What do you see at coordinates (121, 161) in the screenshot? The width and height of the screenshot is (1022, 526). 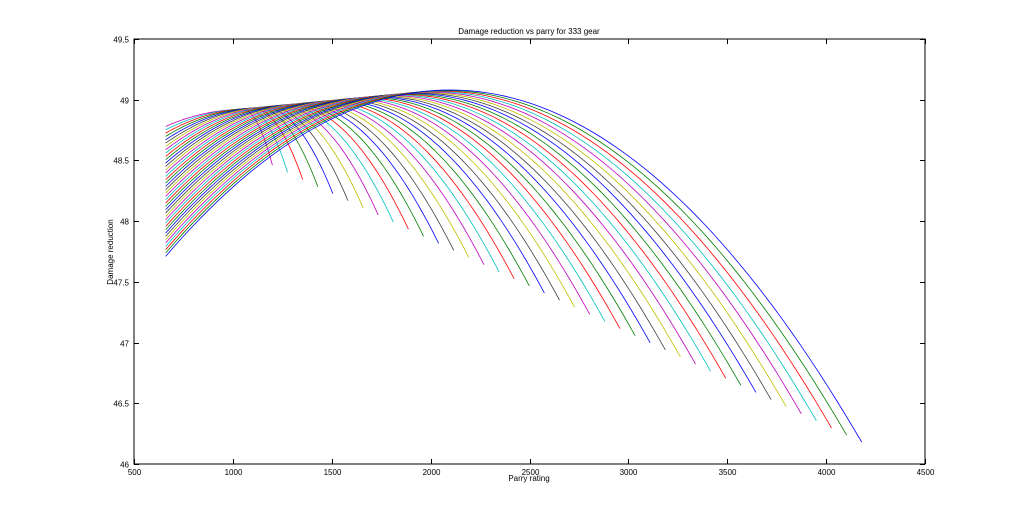 I see `y-tick-label: 48.5` at bounding box center [121, 161].